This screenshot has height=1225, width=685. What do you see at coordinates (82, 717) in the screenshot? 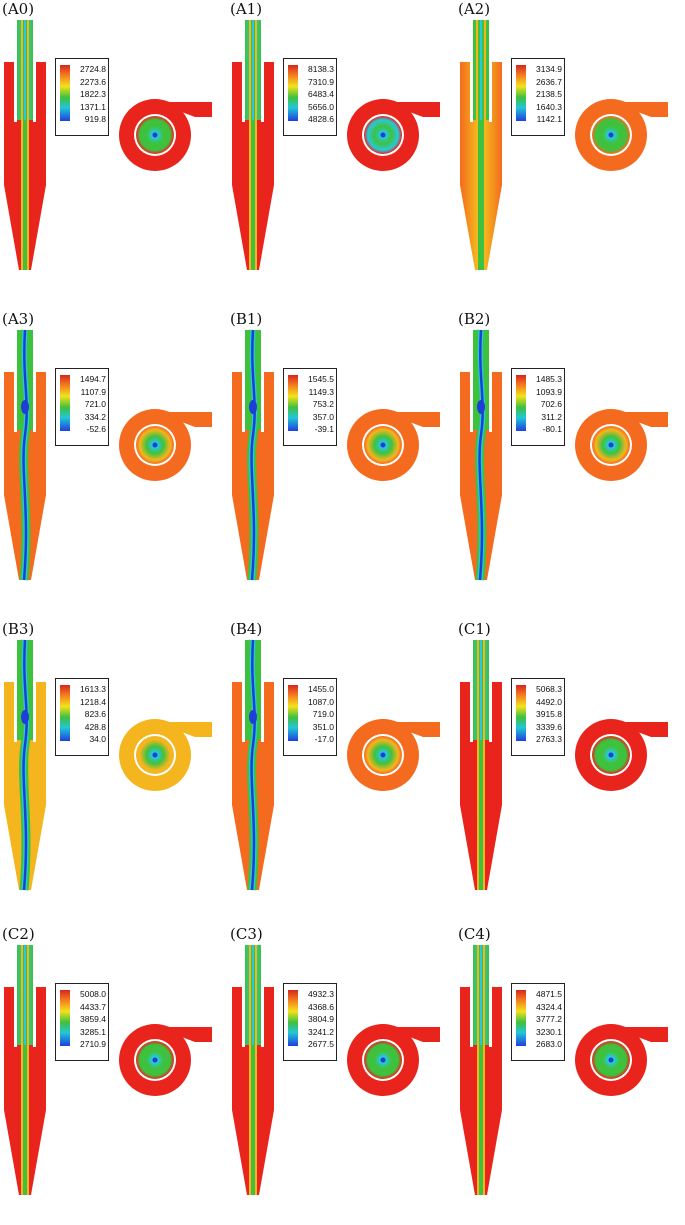
I see `colorbar-legend: 1613.3 1218.4 823.6 428.8 34.0` at bounding box center [82, 717].